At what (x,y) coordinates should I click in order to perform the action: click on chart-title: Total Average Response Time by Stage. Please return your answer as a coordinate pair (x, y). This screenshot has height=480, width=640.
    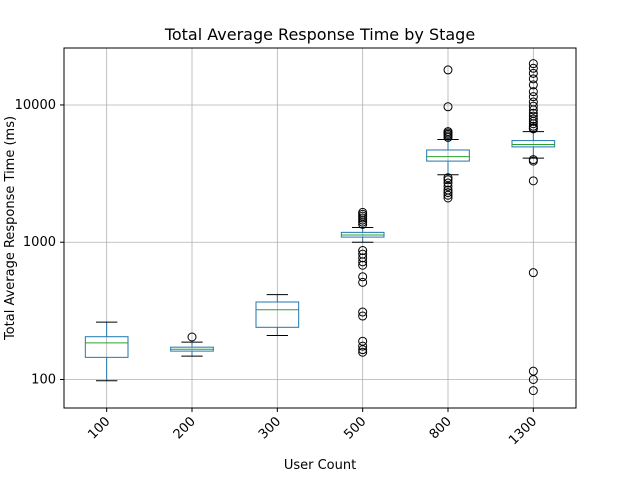
    Looking at the image, I should click on (319, 34).